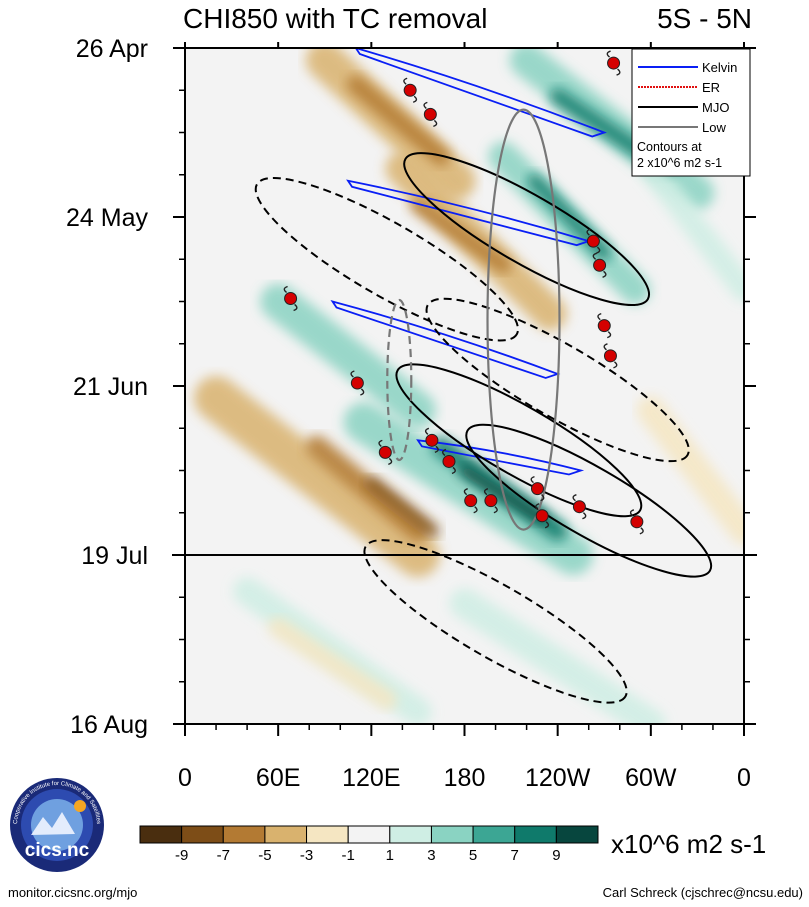 This screenshot has width=809, height=907. I want to click on colorbar-level-label: 7, so click(515, 855).